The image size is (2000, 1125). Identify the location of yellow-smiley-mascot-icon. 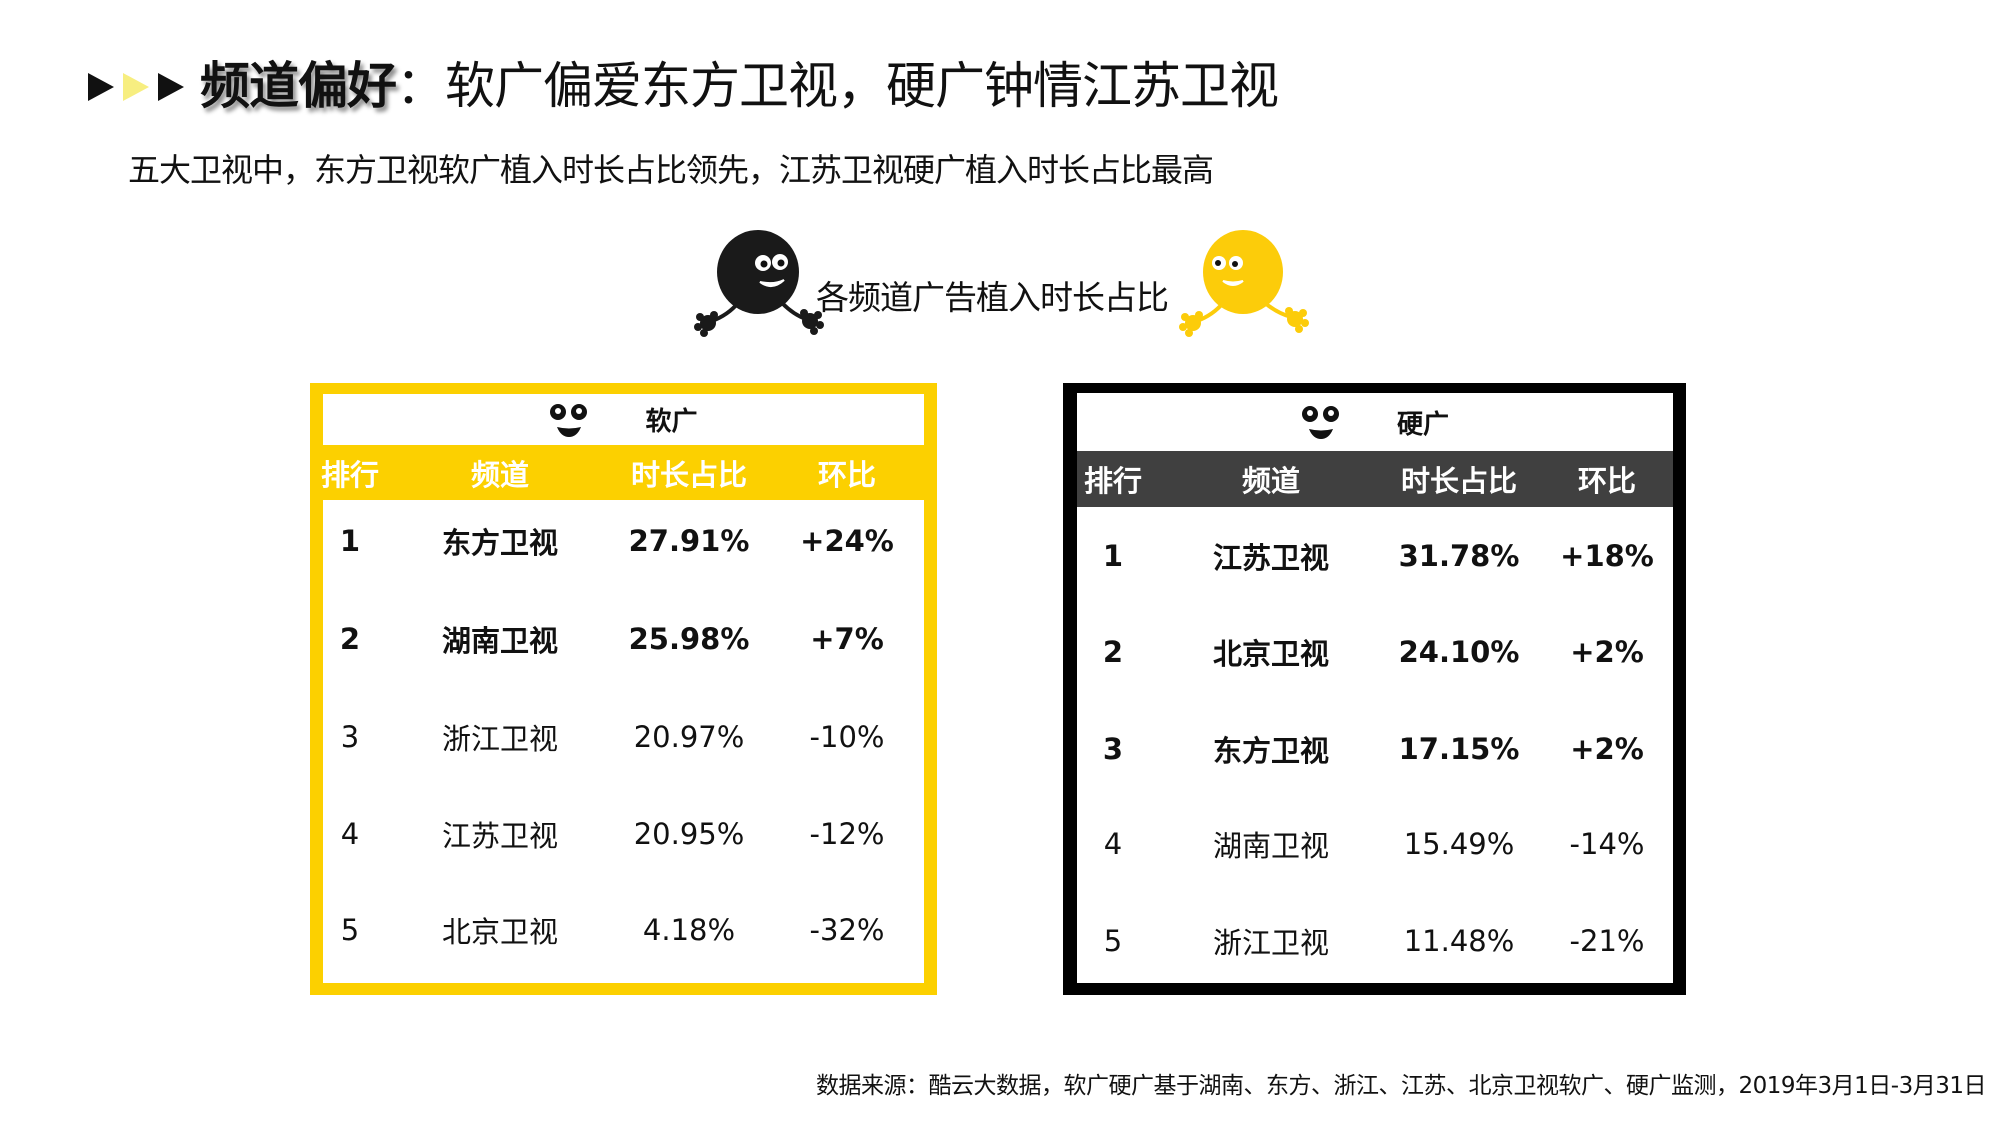
(1244, 283).